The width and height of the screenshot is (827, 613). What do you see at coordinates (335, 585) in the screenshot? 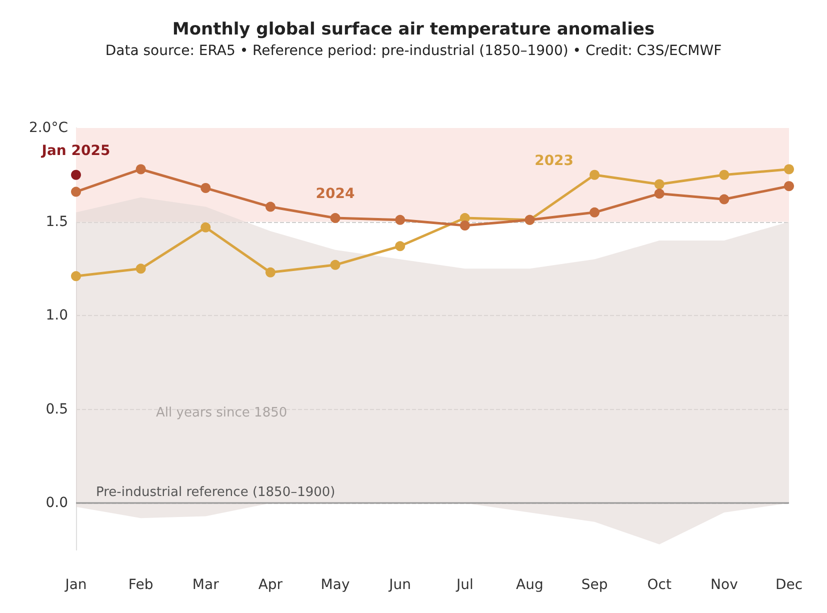
I see `x-tick-label: May` at bounding box center [335, 585].